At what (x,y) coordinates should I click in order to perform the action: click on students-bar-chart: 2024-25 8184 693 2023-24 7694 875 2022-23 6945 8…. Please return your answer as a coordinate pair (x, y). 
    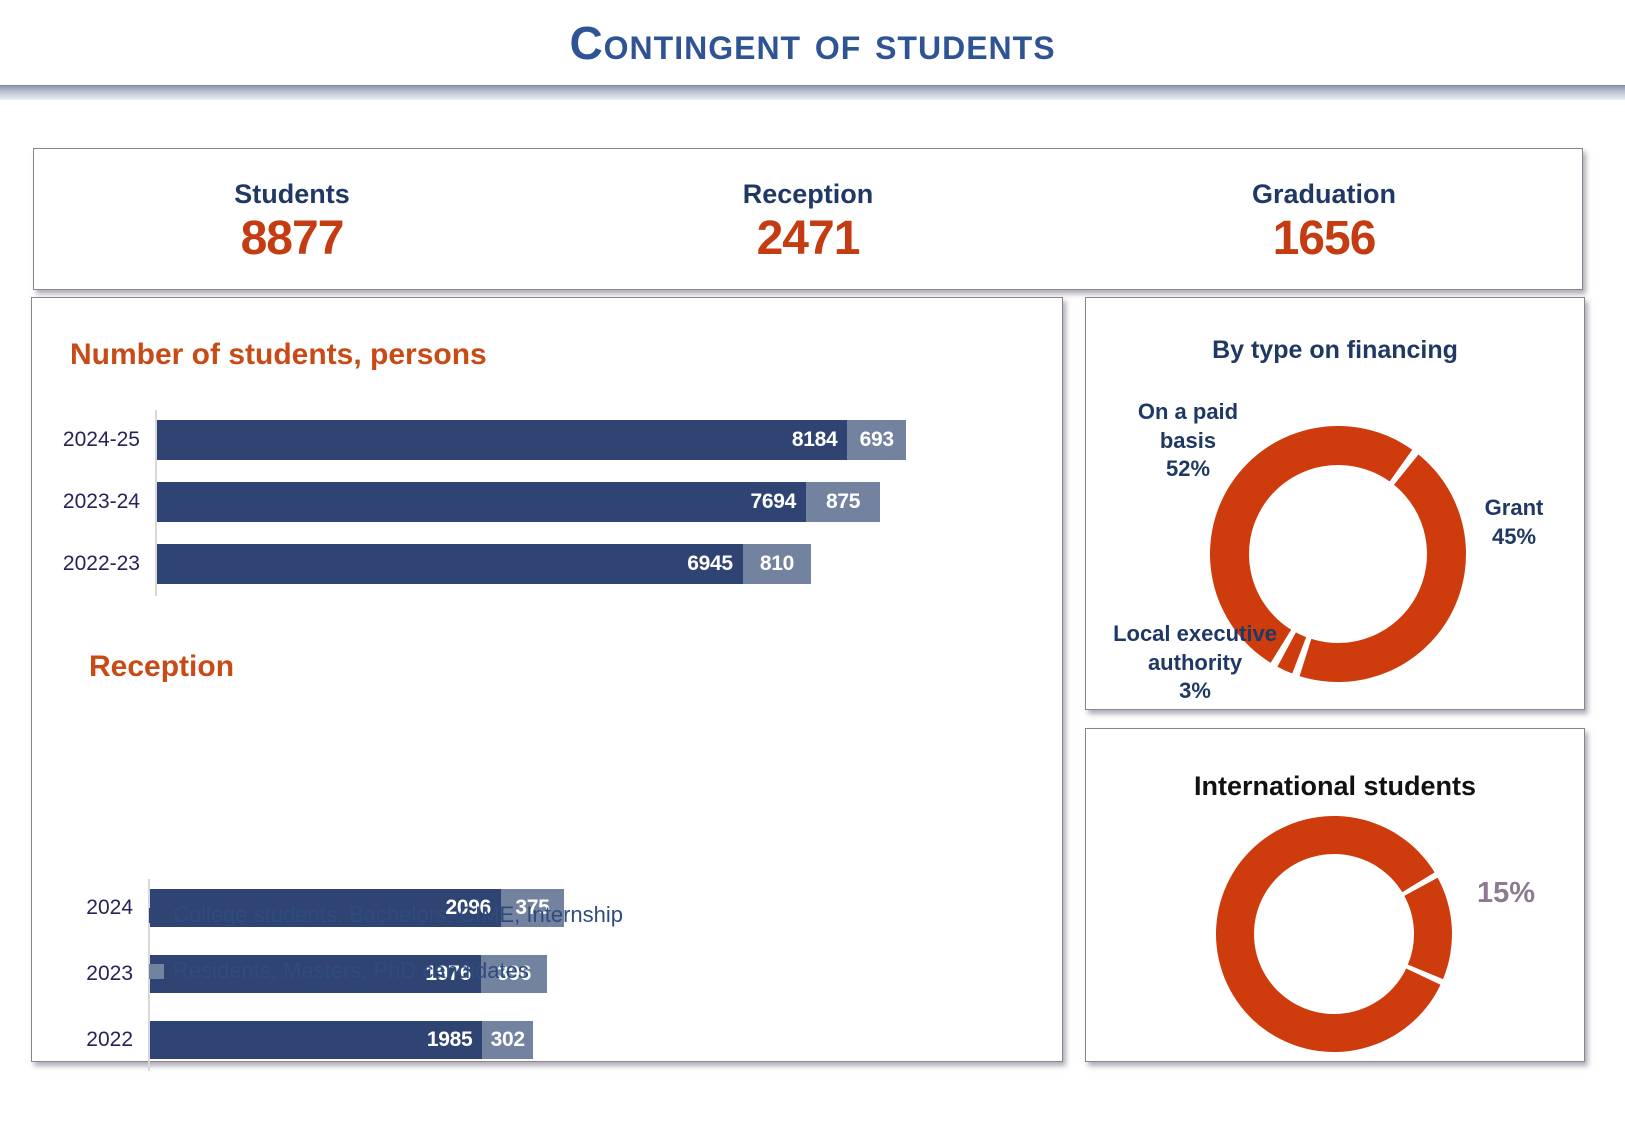
    Looking at the image, I should click on (547, 503).